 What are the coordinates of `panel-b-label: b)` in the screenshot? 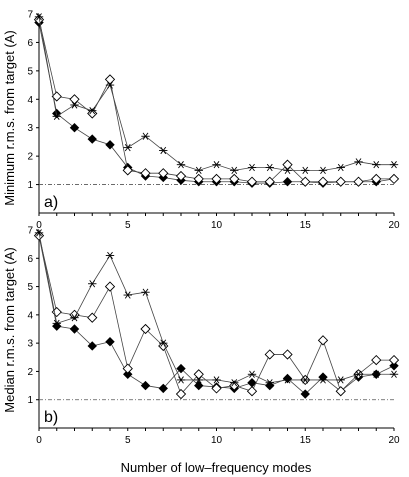 It's located at (51, 417).